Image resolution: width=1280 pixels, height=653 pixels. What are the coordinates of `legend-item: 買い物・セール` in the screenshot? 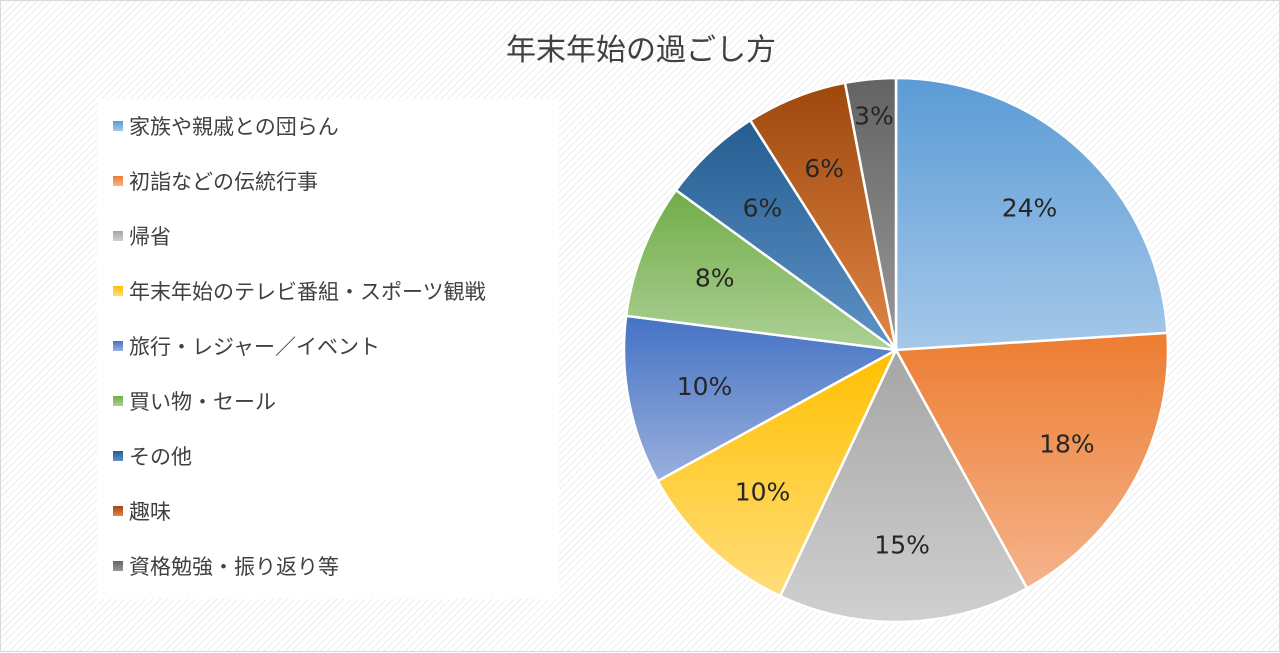 It's located at (194, 401).